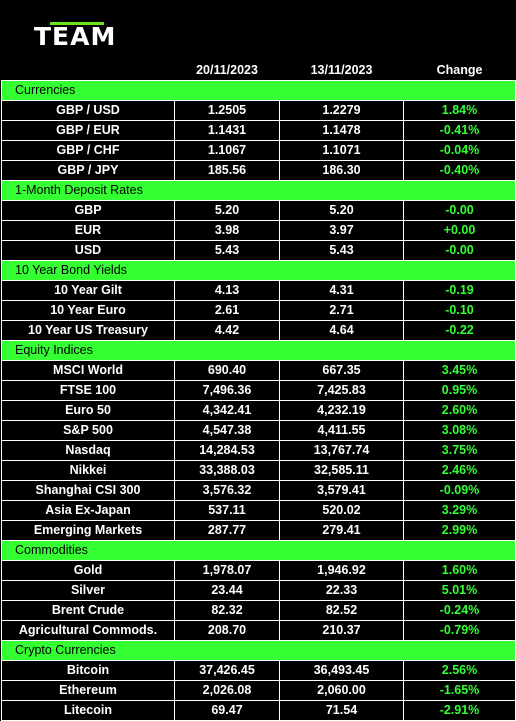  Describe the element at coordinates (227, 470) in the screenshot. I see `row-value-date1: 33,388.03` at that location.